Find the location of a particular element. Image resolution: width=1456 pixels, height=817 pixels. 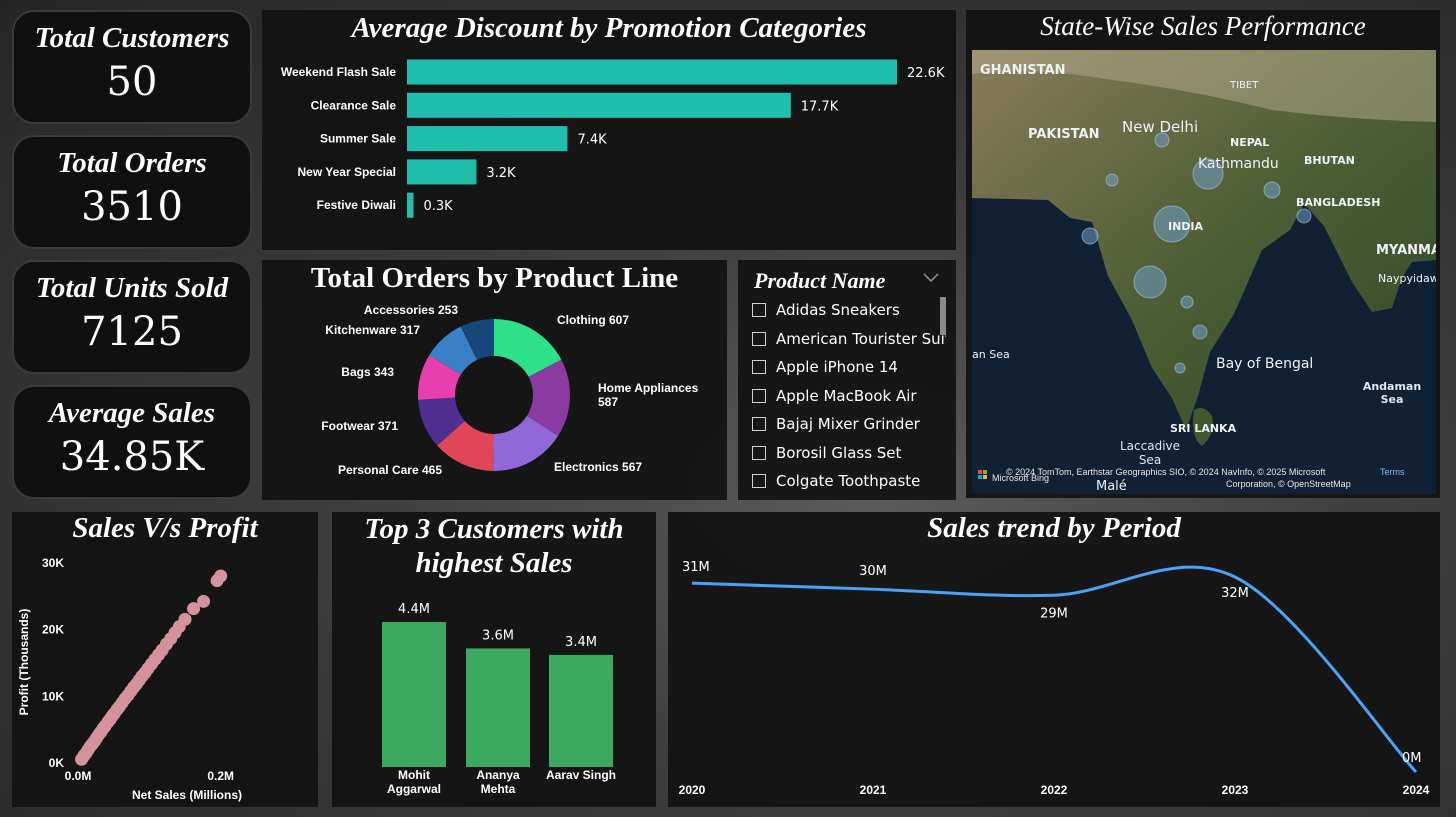

map-place-label: Andaman Sea is located at coordinates (1392, 393).